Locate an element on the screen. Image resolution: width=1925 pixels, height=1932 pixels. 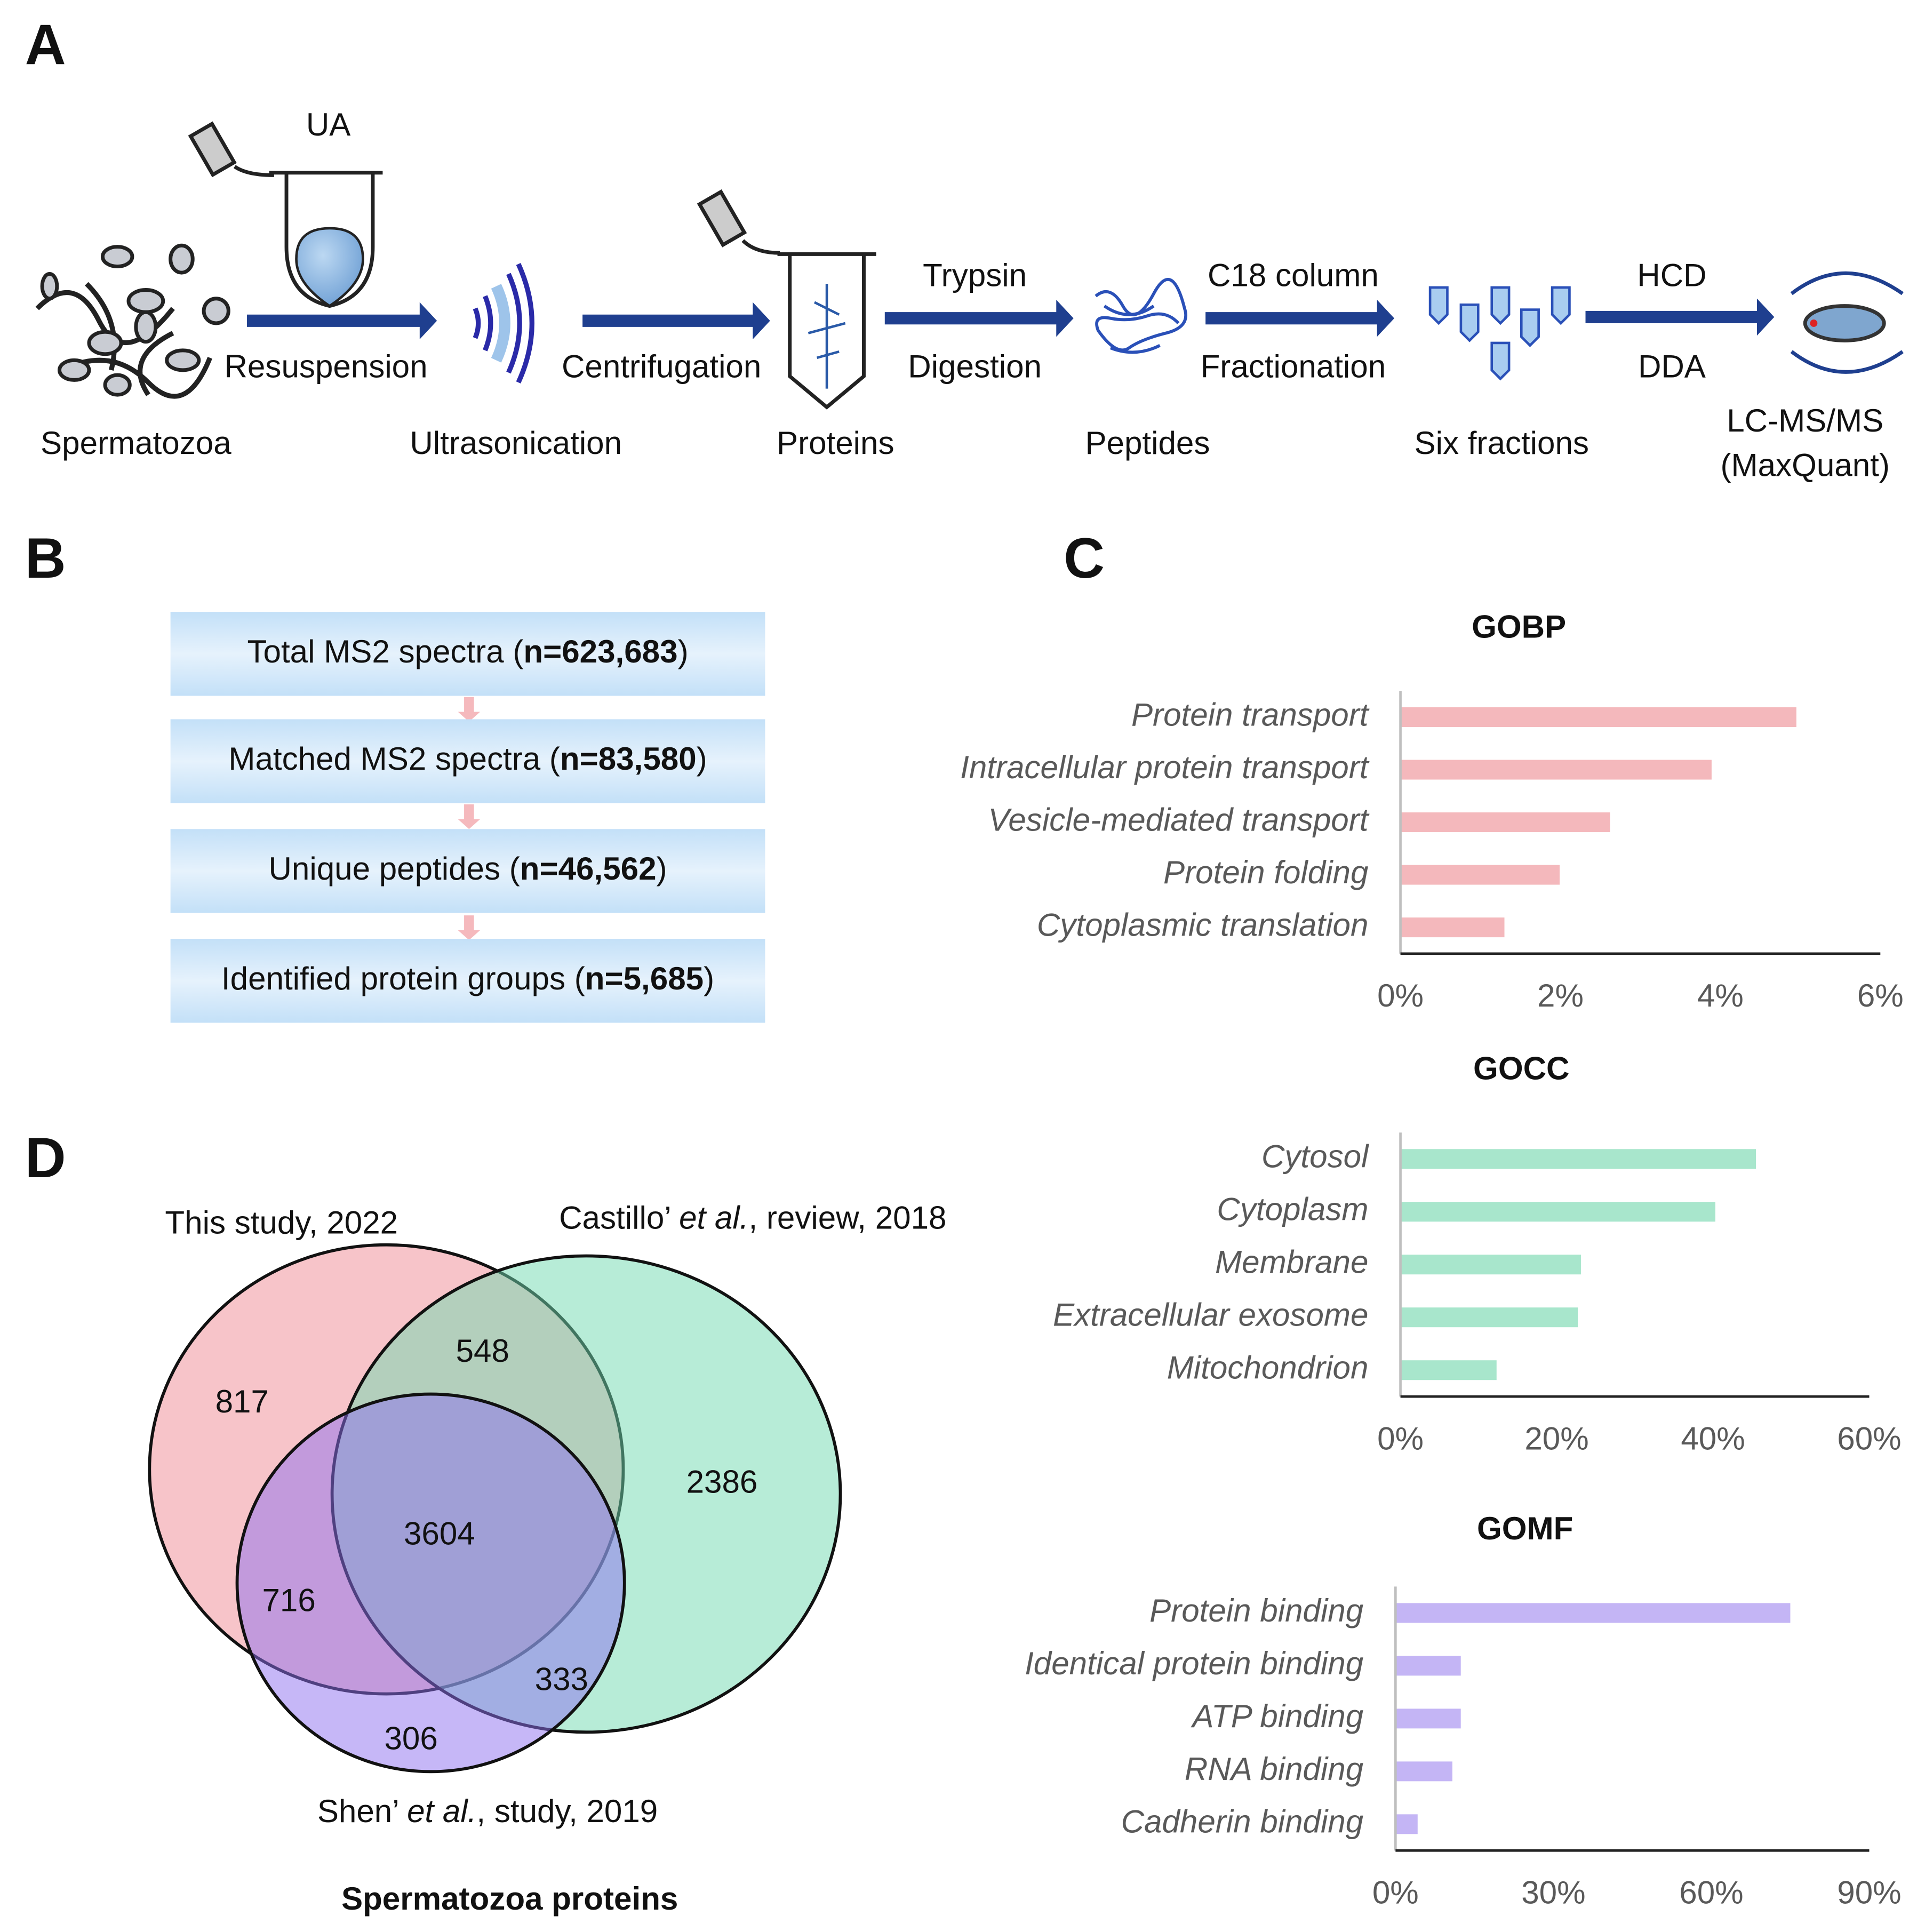
arrow-label-below: Digestion is located at coordinates (975, 366).